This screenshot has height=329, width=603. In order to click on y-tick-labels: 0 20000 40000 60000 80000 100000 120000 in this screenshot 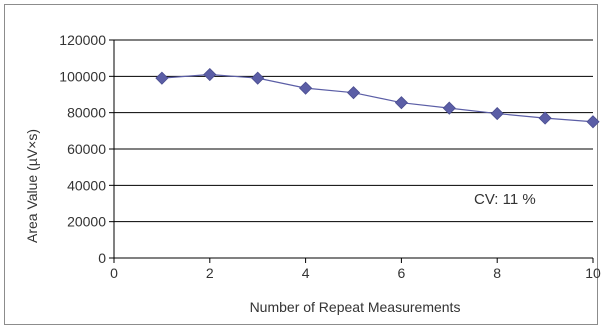, I will do `click(82, 149)`.